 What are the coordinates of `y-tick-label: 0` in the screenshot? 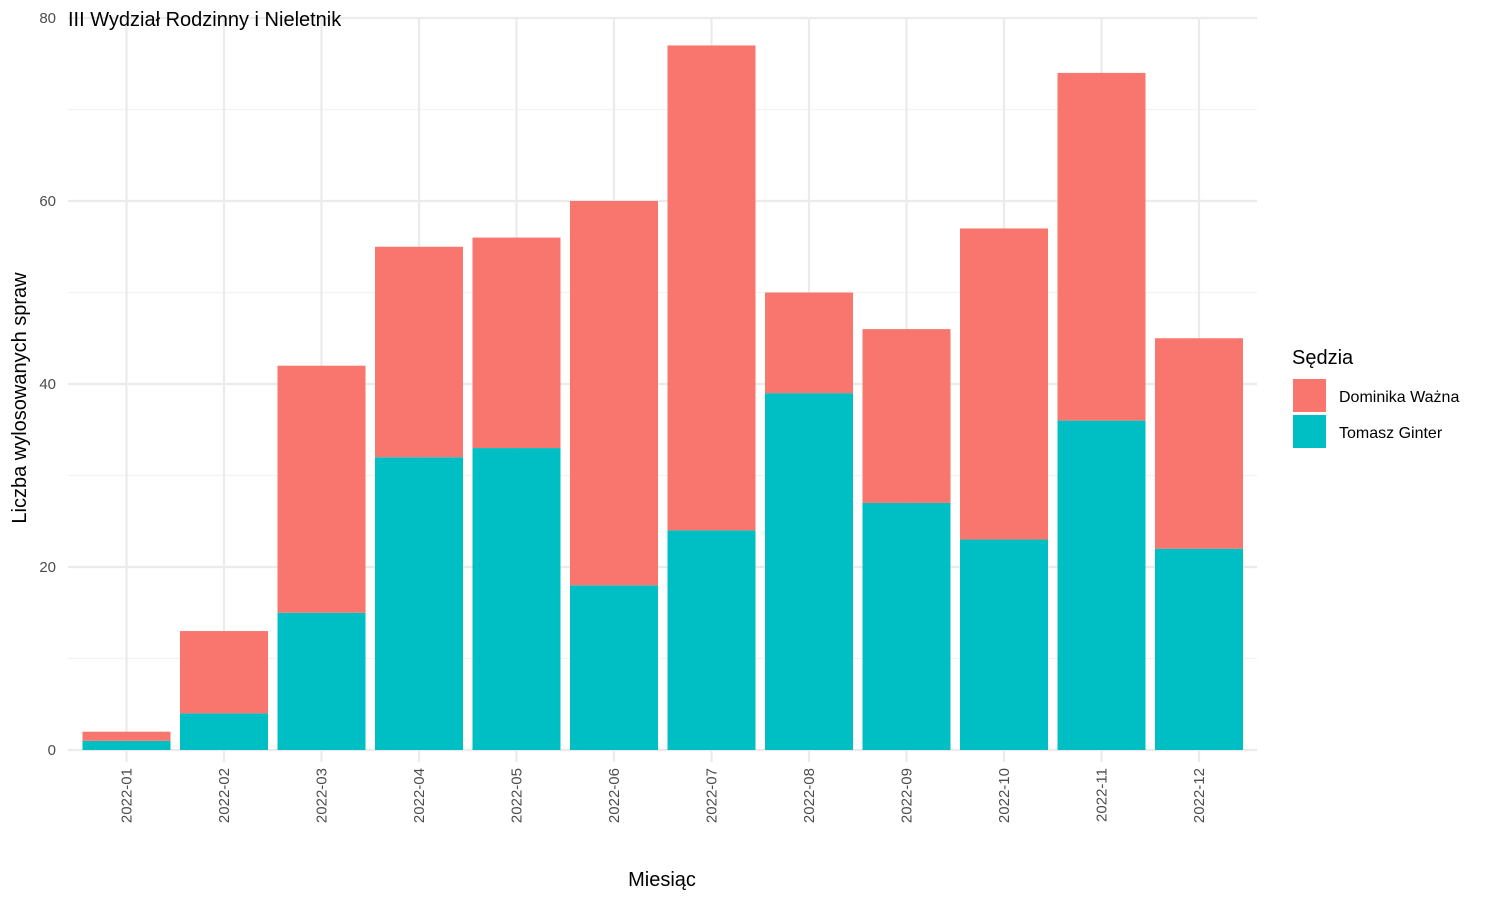 It's located at (52, 750).